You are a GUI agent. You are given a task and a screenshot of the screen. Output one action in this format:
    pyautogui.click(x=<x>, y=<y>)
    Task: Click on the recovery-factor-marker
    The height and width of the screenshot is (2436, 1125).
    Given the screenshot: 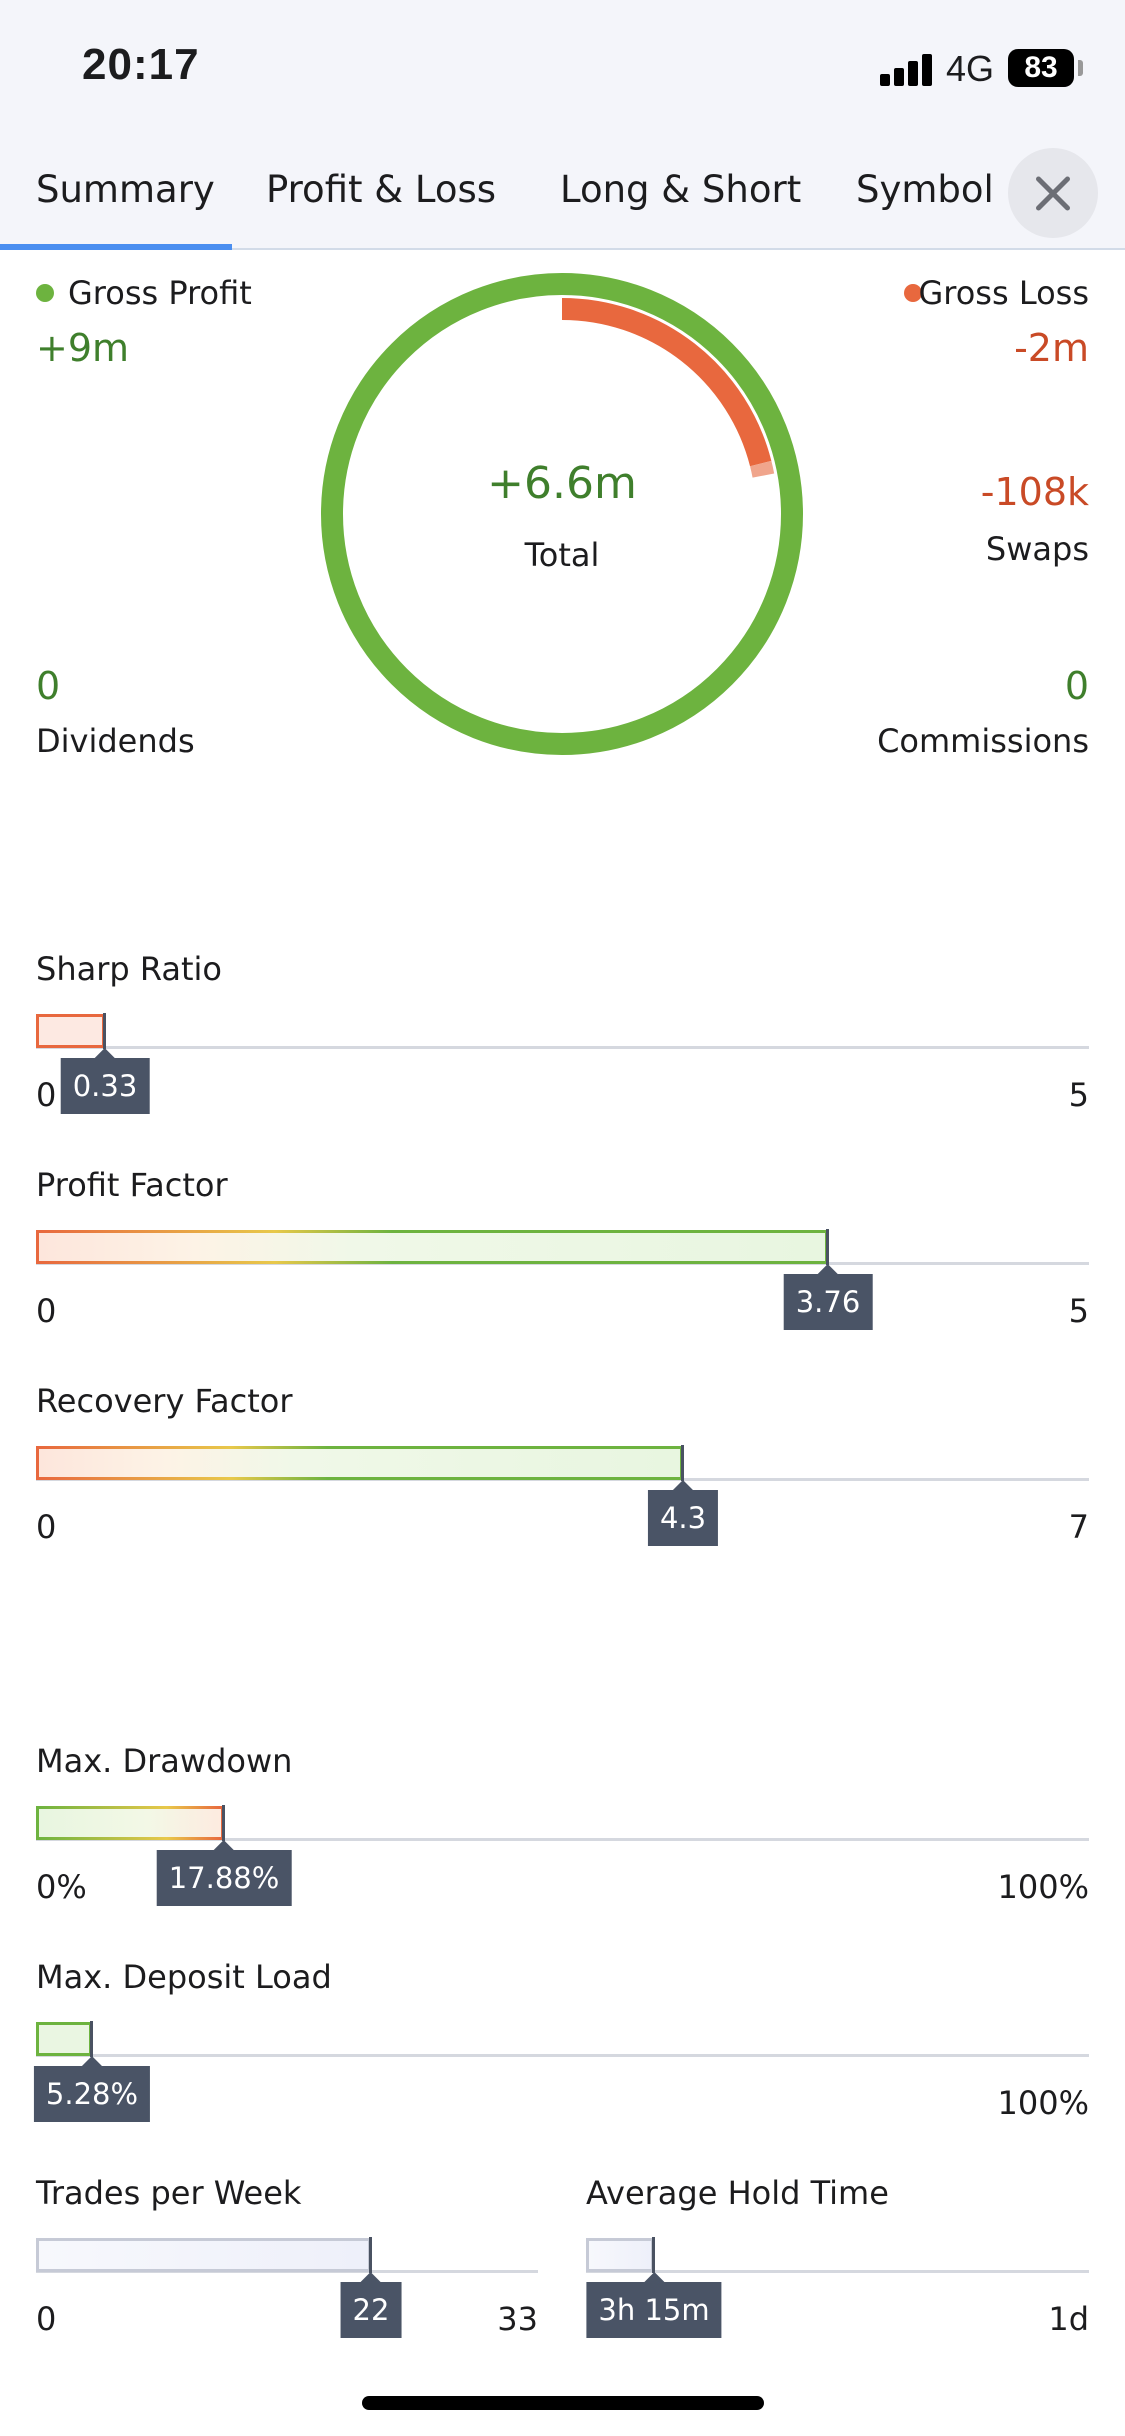 What is the action you would take?
    pyautogui.click(x=682, y=1463)
    